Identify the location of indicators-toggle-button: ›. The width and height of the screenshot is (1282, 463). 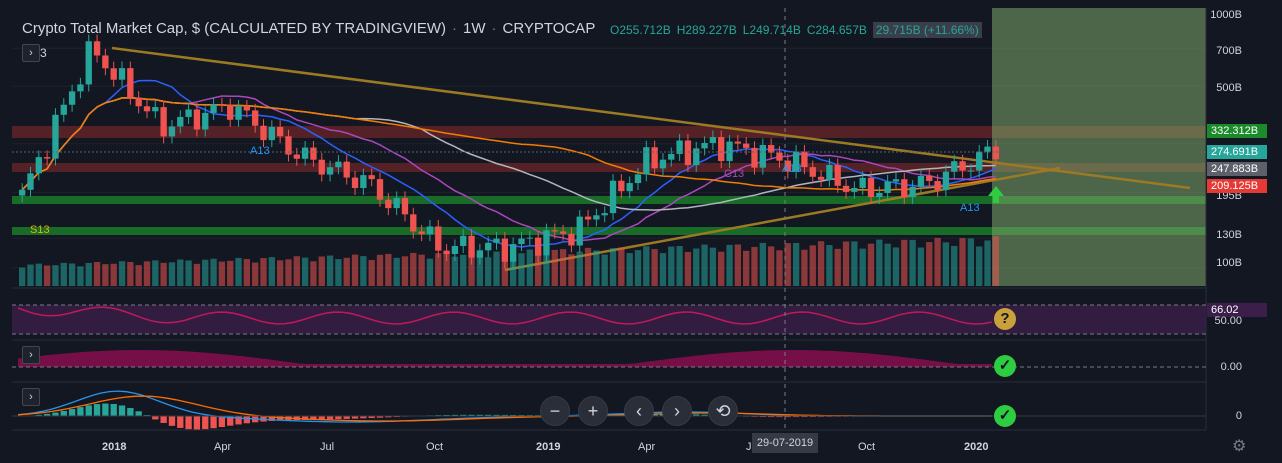
(31, 53).